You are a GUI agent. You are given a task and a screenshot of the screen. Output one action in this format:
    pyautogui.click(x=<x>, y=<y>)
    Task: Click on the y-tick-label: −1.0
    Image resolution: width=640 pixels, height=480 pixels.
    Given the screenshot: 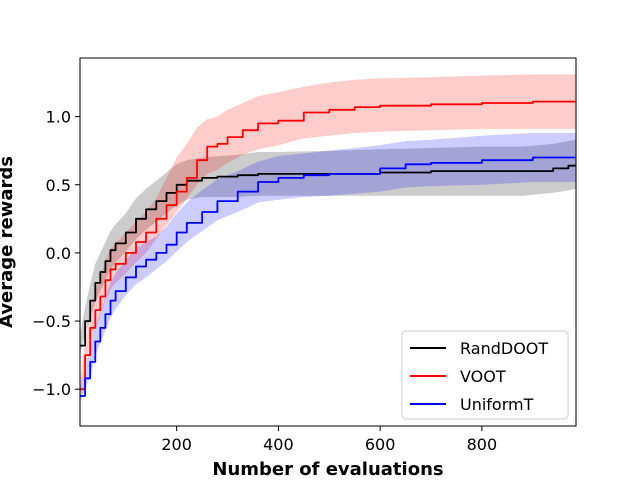 What is the action you would take?
    pyautogui.click(x=51, y=389)
    